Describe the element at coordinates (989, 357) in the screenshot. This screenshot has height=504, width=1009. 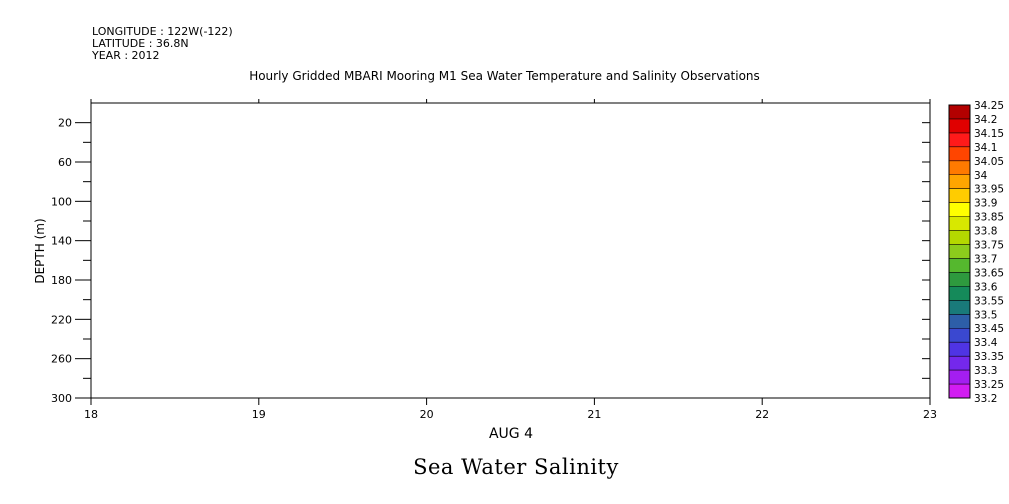
I see `colorbar-label-18: 33.35` at that location.